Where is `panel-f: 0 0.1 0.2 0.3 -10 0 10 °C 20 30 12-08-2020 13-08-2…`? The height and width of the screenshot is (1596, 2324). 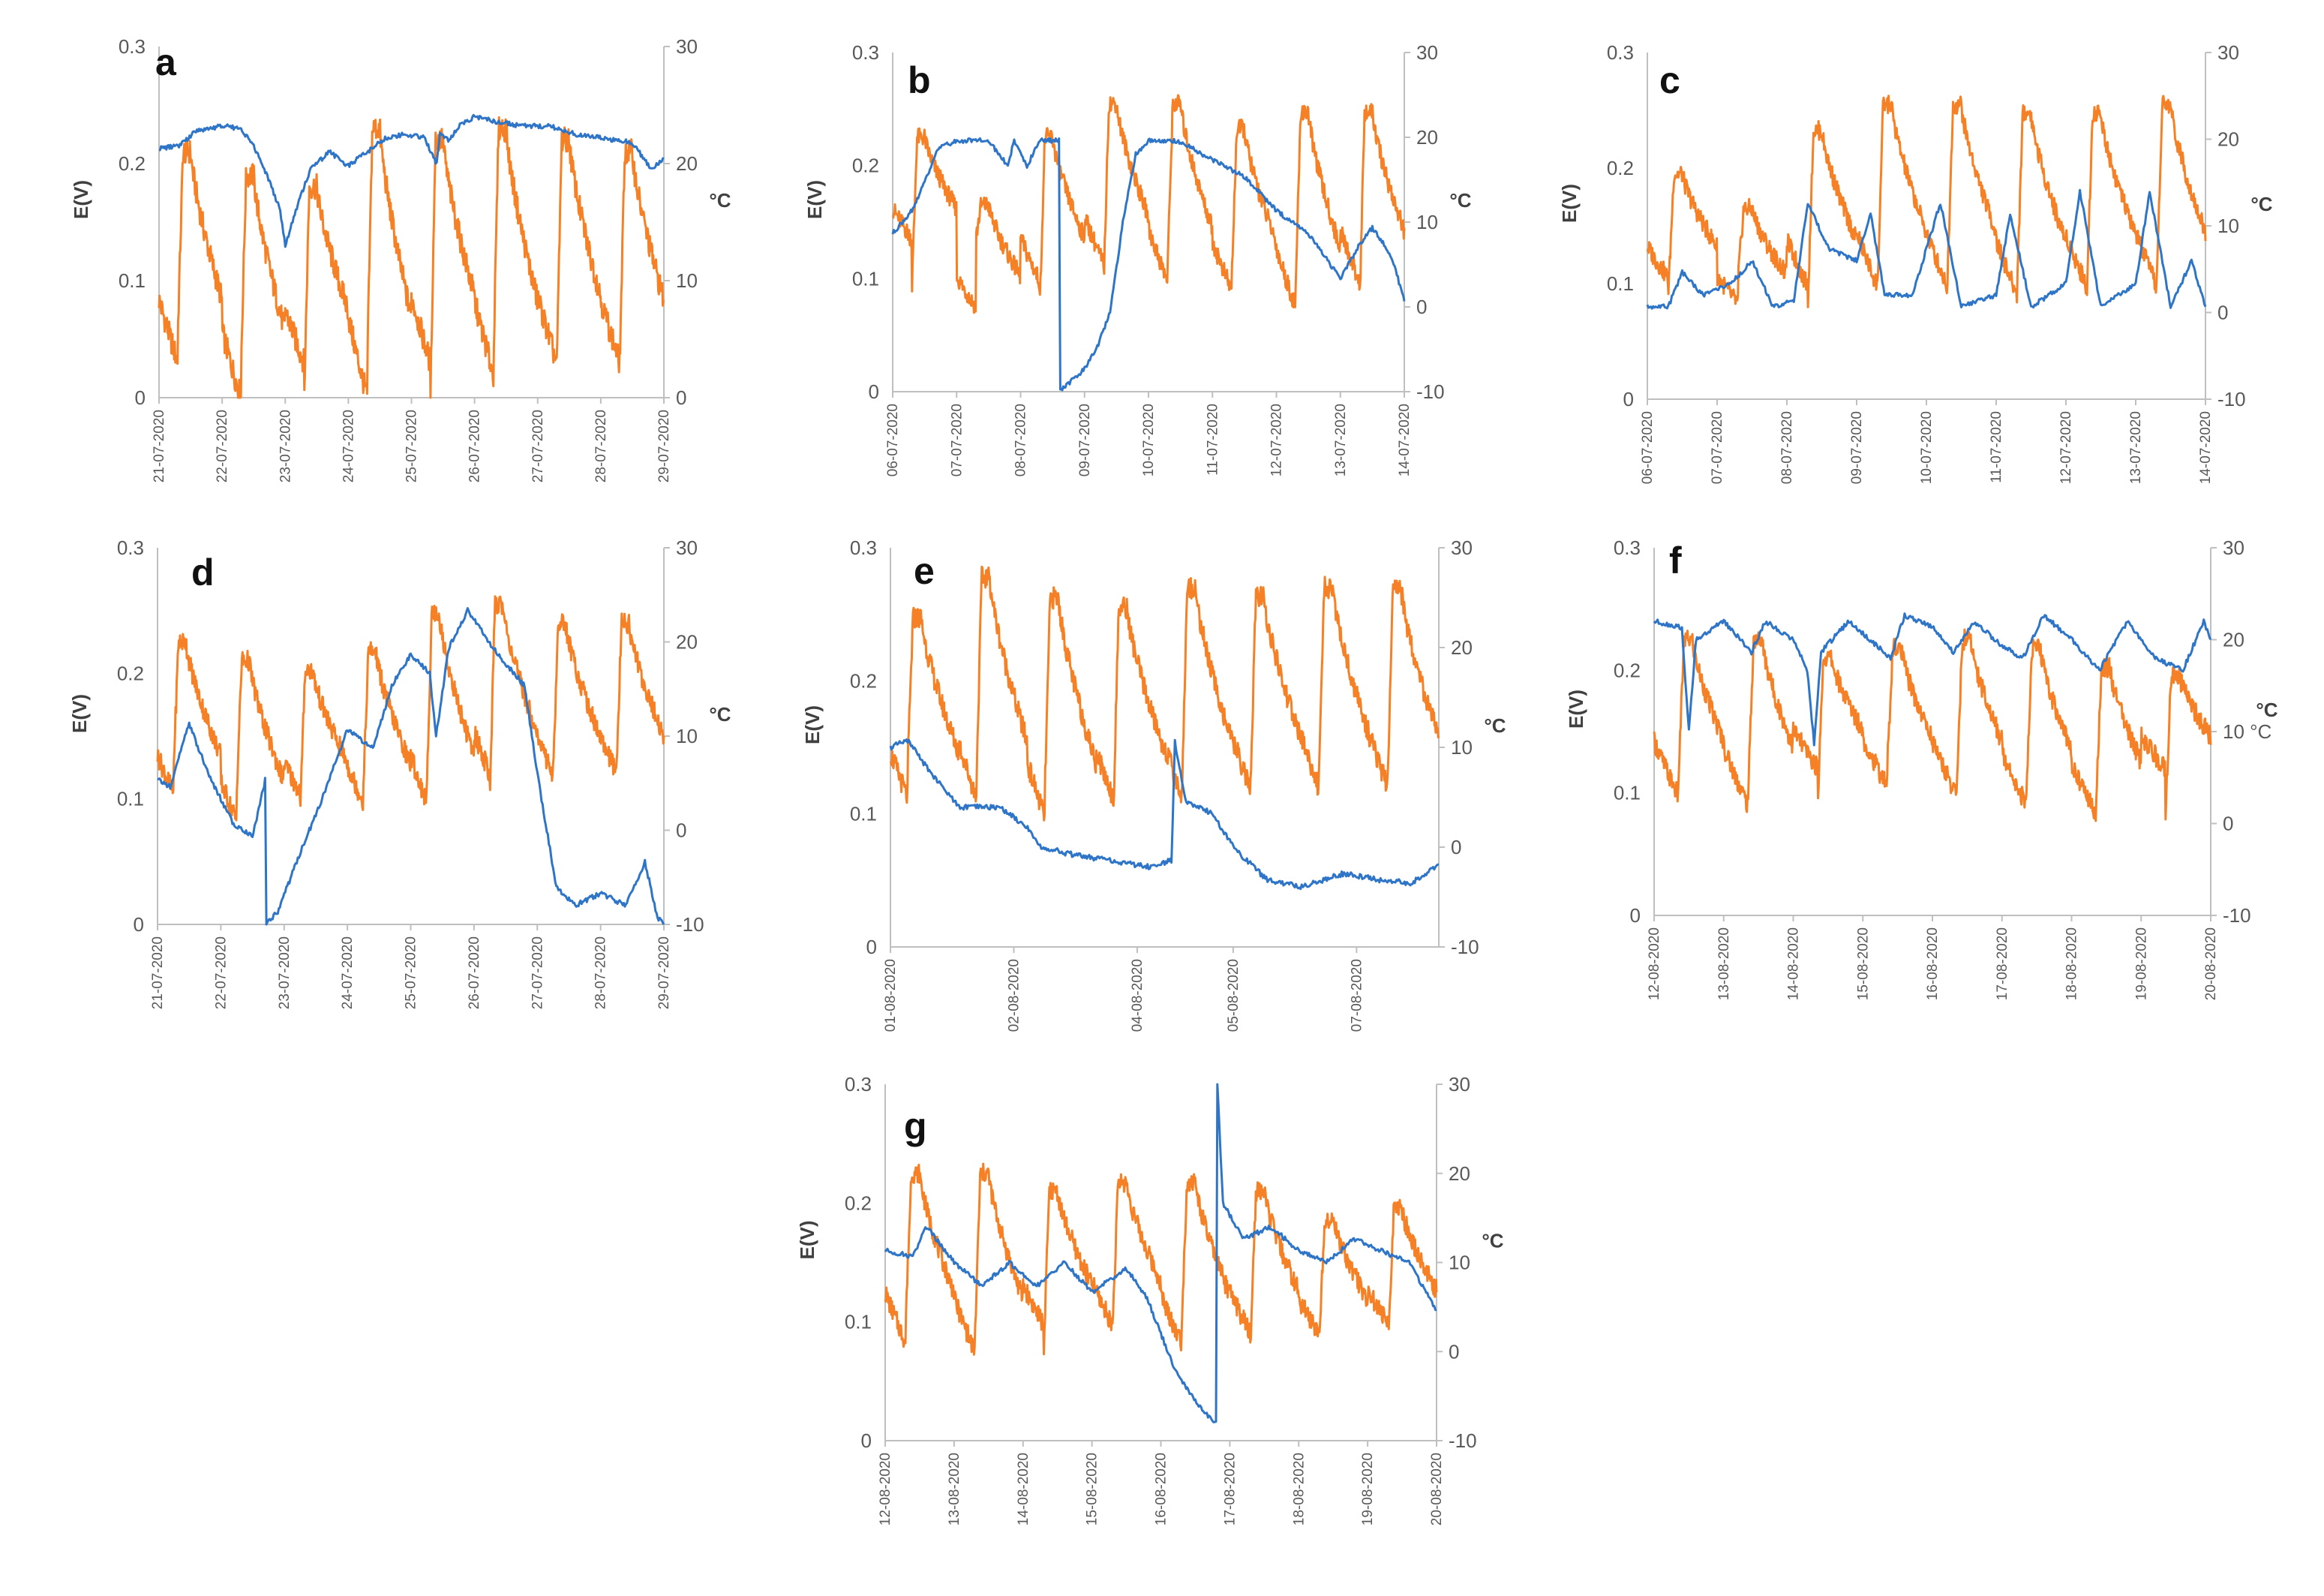 panel-f: 0 0.1 0.2 0.3 -10 0 10 °C 20 30 12-08-2020 13-08-2… is located at coordinates (1921, 769).